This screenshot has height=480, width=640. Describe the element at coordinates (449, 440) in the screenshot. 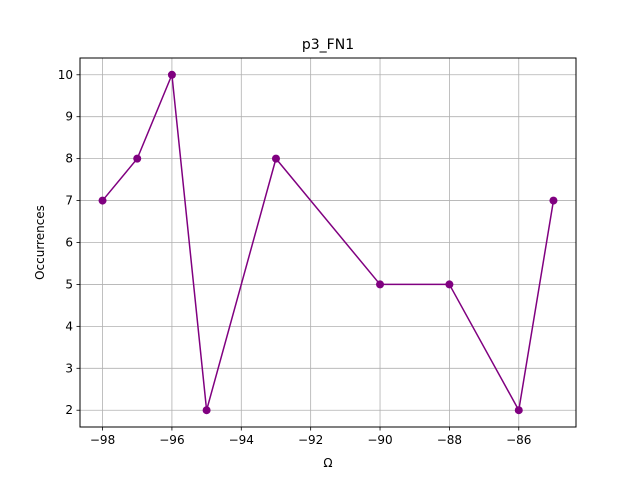

I see `x-tick-label: −88` at that location.